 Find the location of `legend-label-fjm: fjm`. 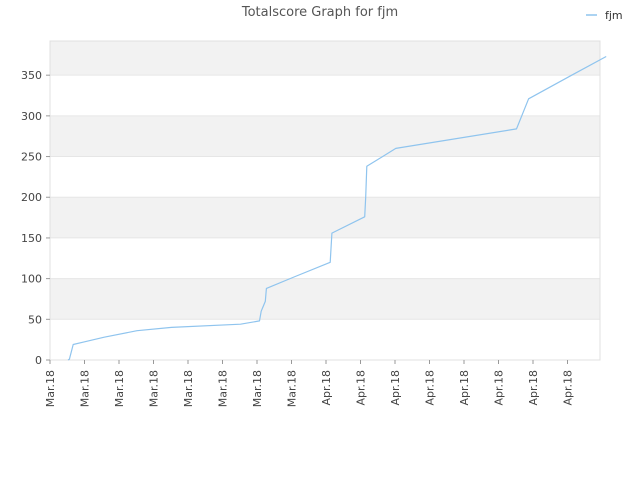

legend-label-fjm: fjm is located at coordinates (614, 15).